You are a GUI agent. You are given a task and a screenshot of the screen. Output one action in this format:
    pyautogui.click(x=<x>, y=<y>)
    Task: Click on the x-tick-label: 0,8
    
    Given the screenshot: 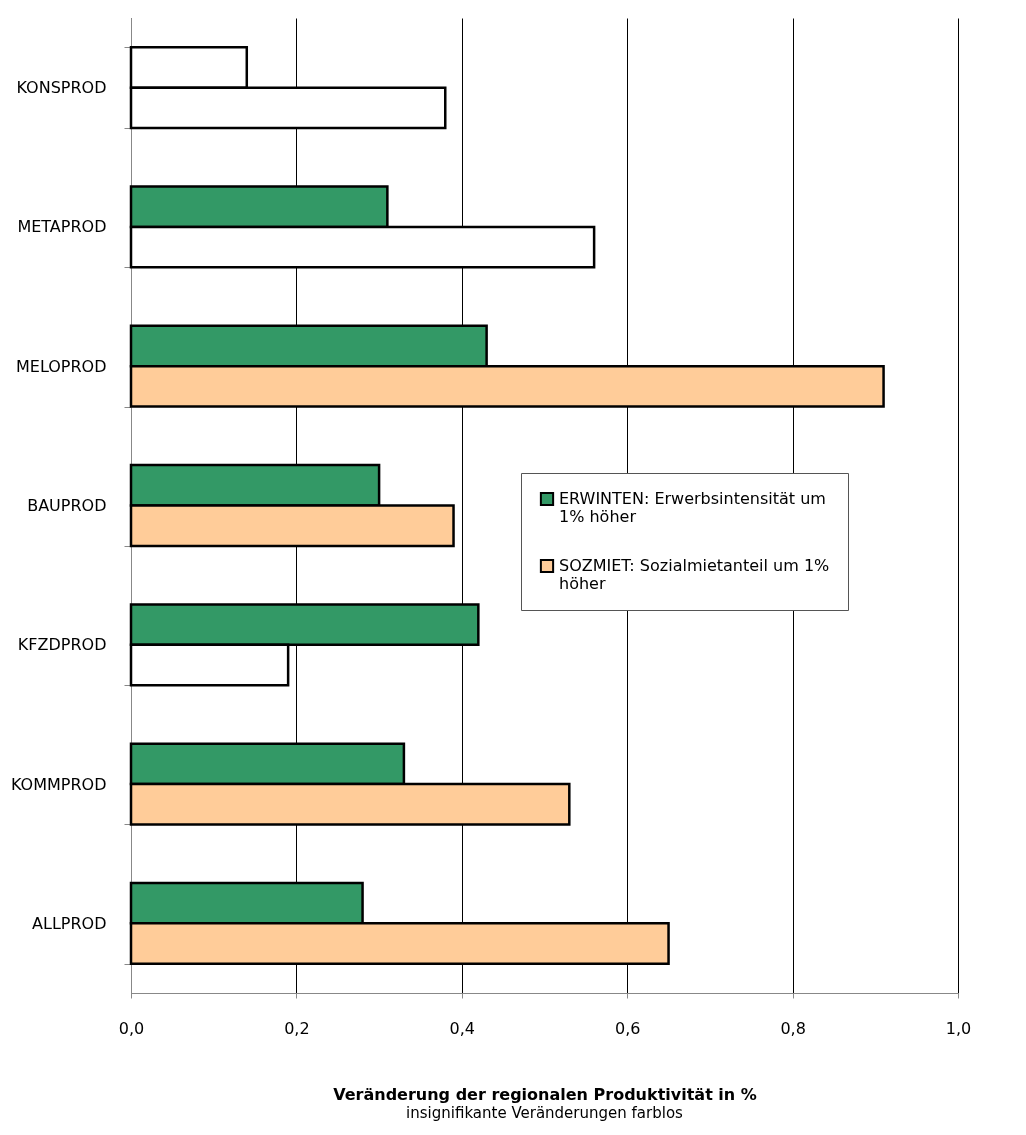 What is the action you would take?
    pyautogui.click(x=793, y=1028)
    